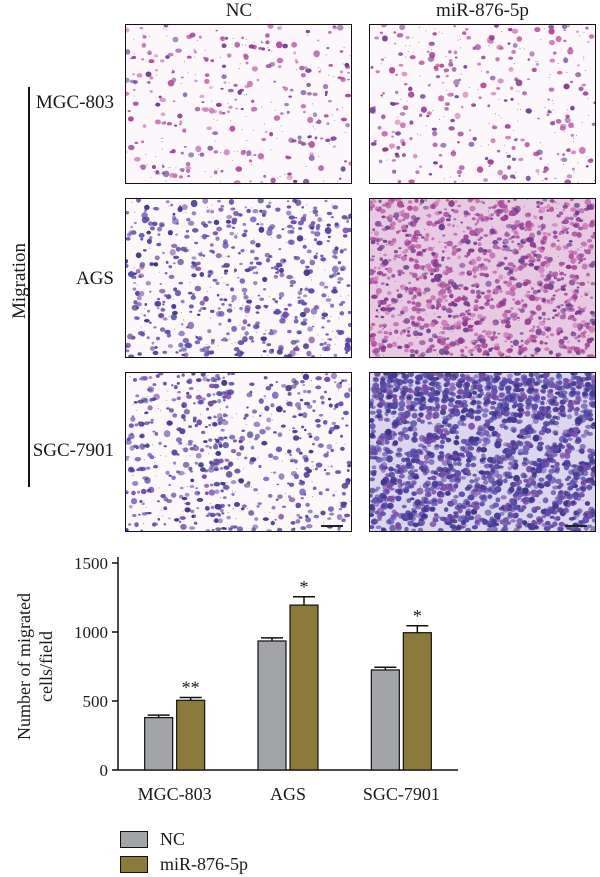  What do you see at coordinates (238, 278) in the screenshot?
I see `micrograph-ags-nc` at bounding box center [238, 278].